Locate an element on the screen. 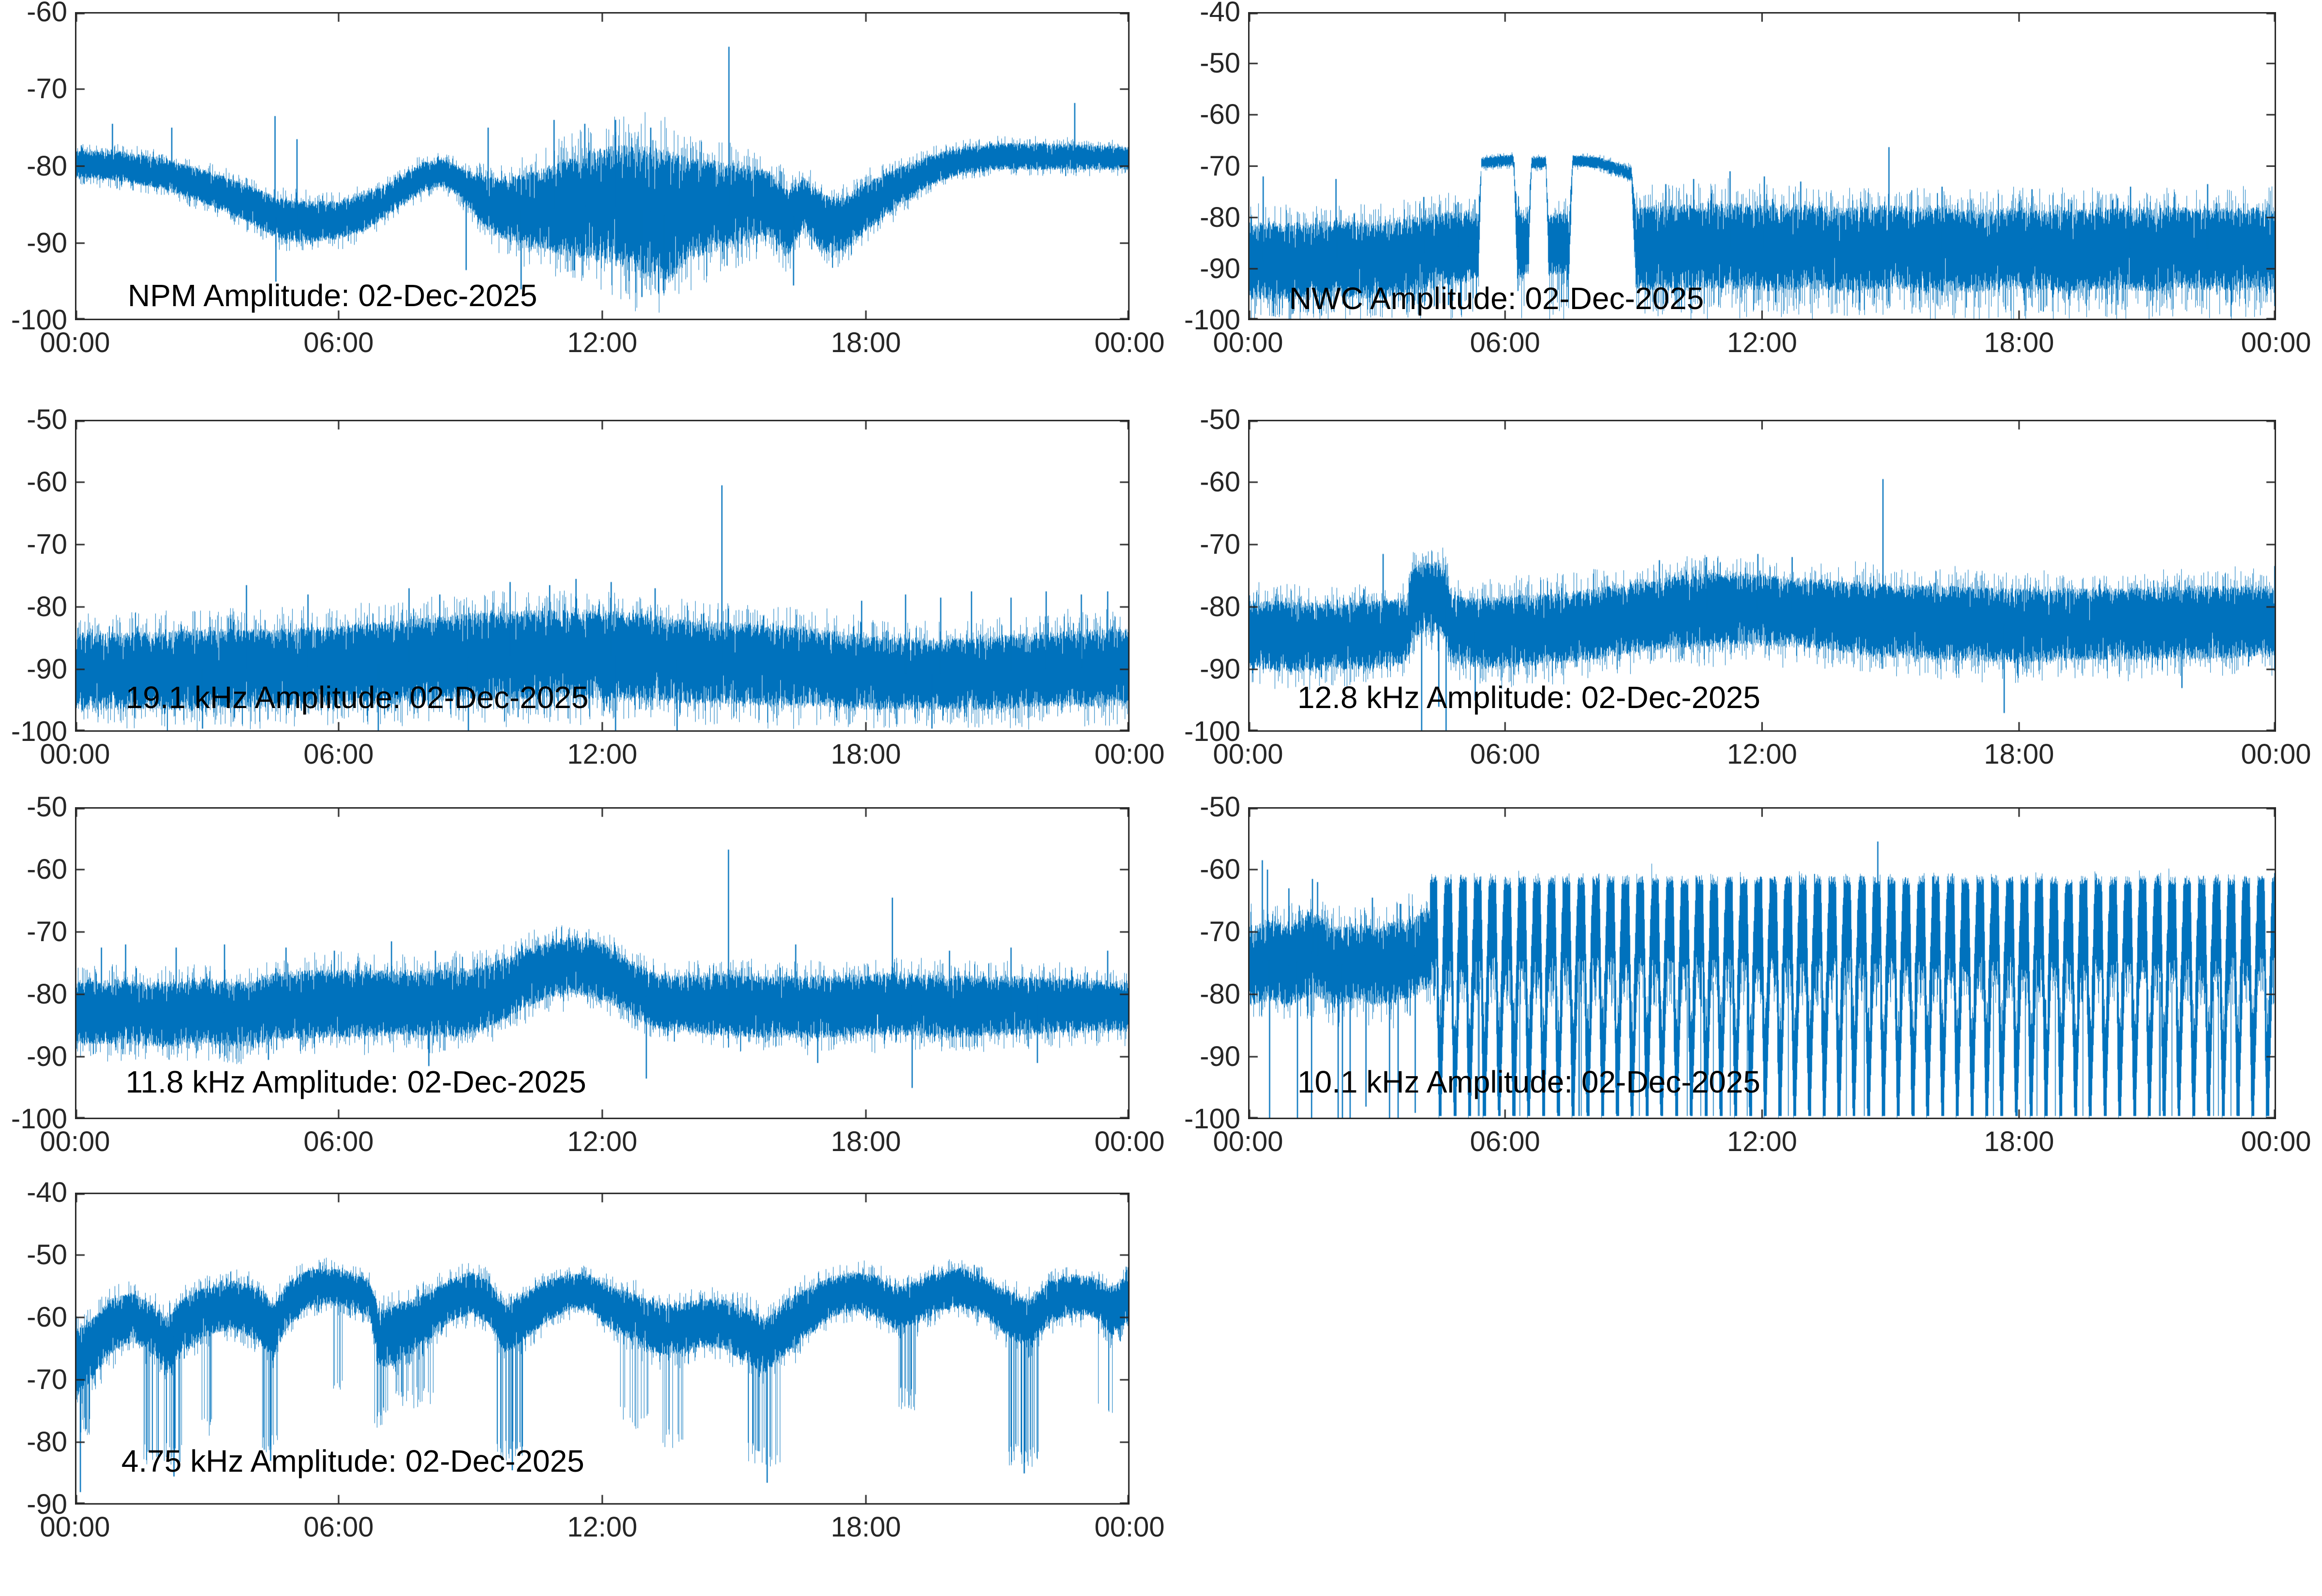 The image size is (2322, 1596). 11-8-khz-amplitude-plot-canvas is located at coordinates (602, 963).